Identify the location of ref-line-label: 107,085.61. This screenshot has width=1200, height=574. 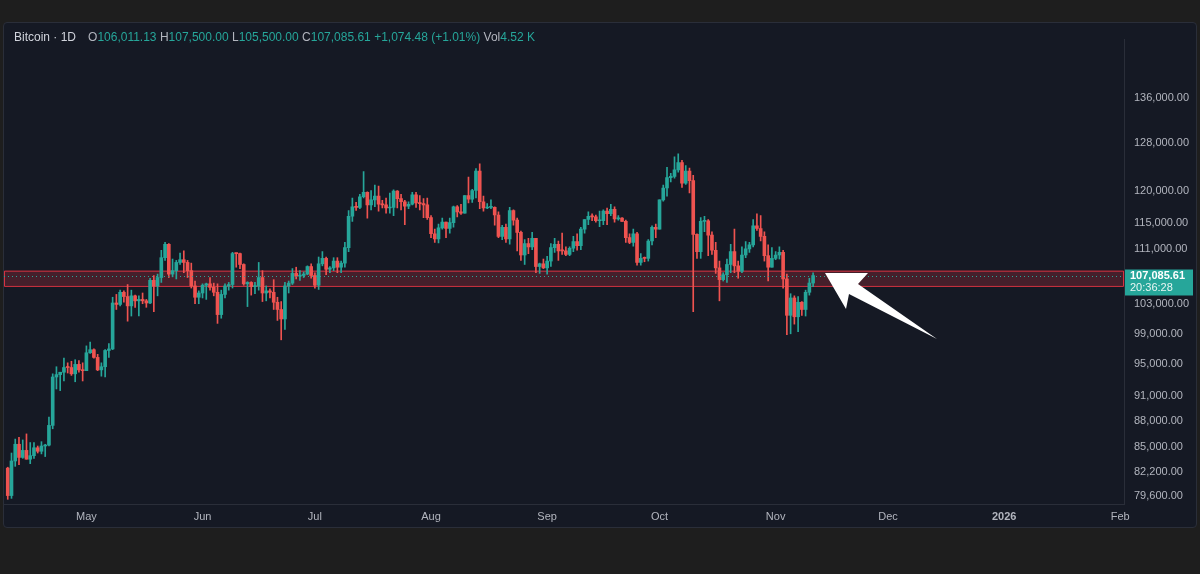
(1158, 274).